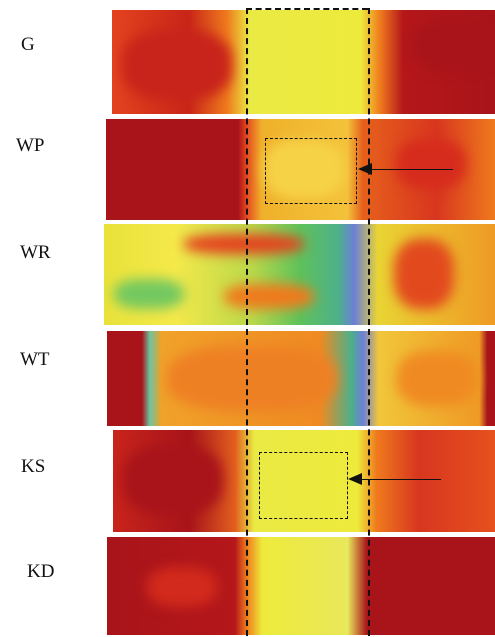 This screenshot has width=495, height=637. I want to click on dashed-guide-left, so click(247, 322).